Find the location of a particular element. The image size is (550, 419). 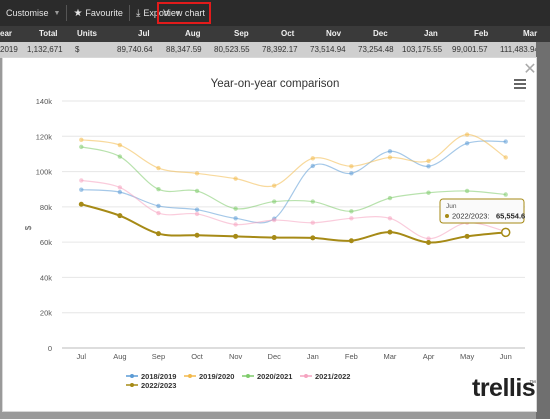

column-header: Units is located at coordinates (87, 33).